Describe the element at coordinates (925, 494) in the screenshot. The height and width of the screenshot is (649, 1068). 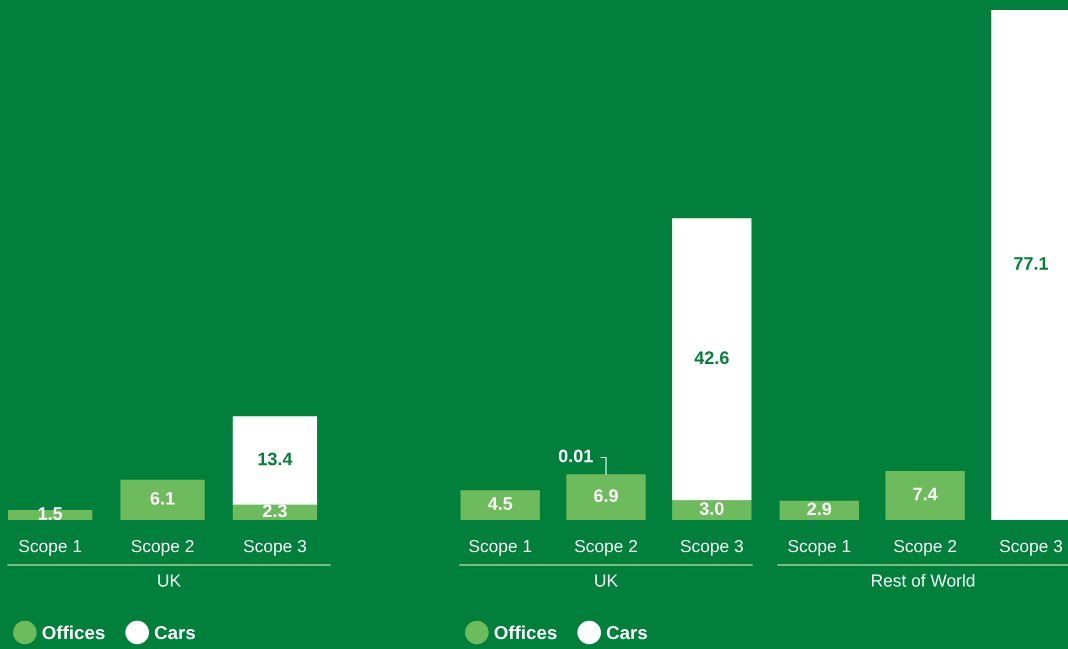
I see `data-label: 7.4` at that location.